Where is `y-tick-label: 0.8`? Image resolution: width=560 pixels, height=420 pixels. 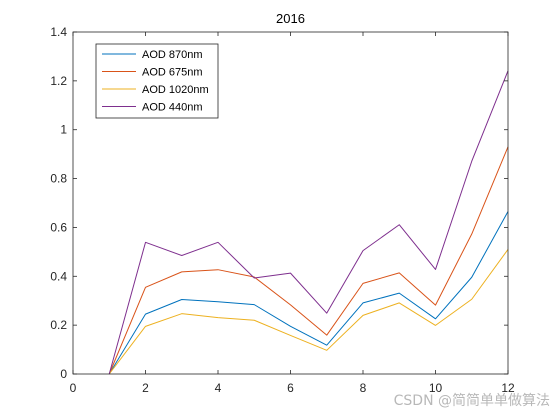
y-tick-label: 0.8 is located at coordinates (58, 179).